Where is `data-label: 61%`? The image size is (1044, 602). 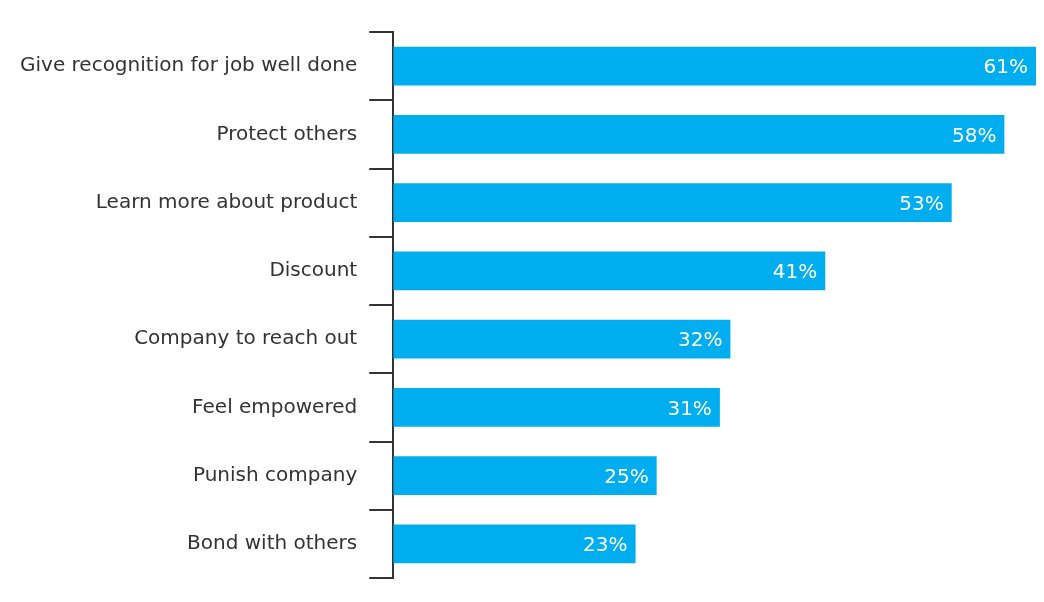 data-label: 61% is located at coordinates (1005, 66).